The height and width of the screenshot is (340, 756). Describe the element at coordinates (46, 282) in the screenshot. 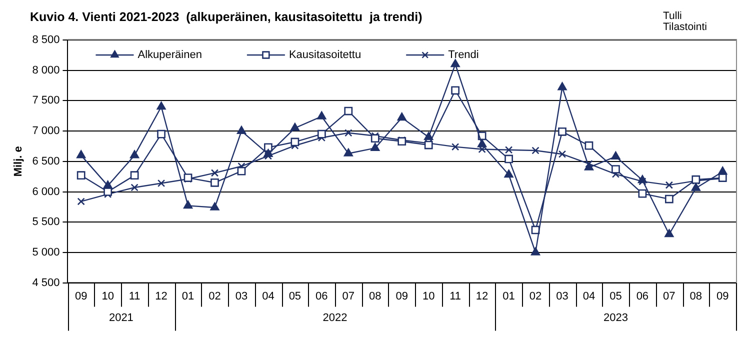

I see `y-tick-label: 4 500` at that location.